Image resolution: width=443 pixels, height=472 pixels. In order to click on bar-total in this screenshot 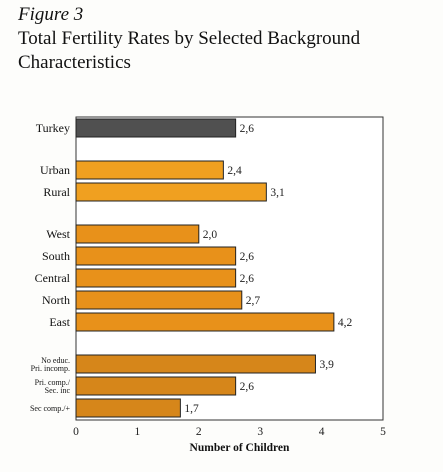, I will do `click(156, 128)`.